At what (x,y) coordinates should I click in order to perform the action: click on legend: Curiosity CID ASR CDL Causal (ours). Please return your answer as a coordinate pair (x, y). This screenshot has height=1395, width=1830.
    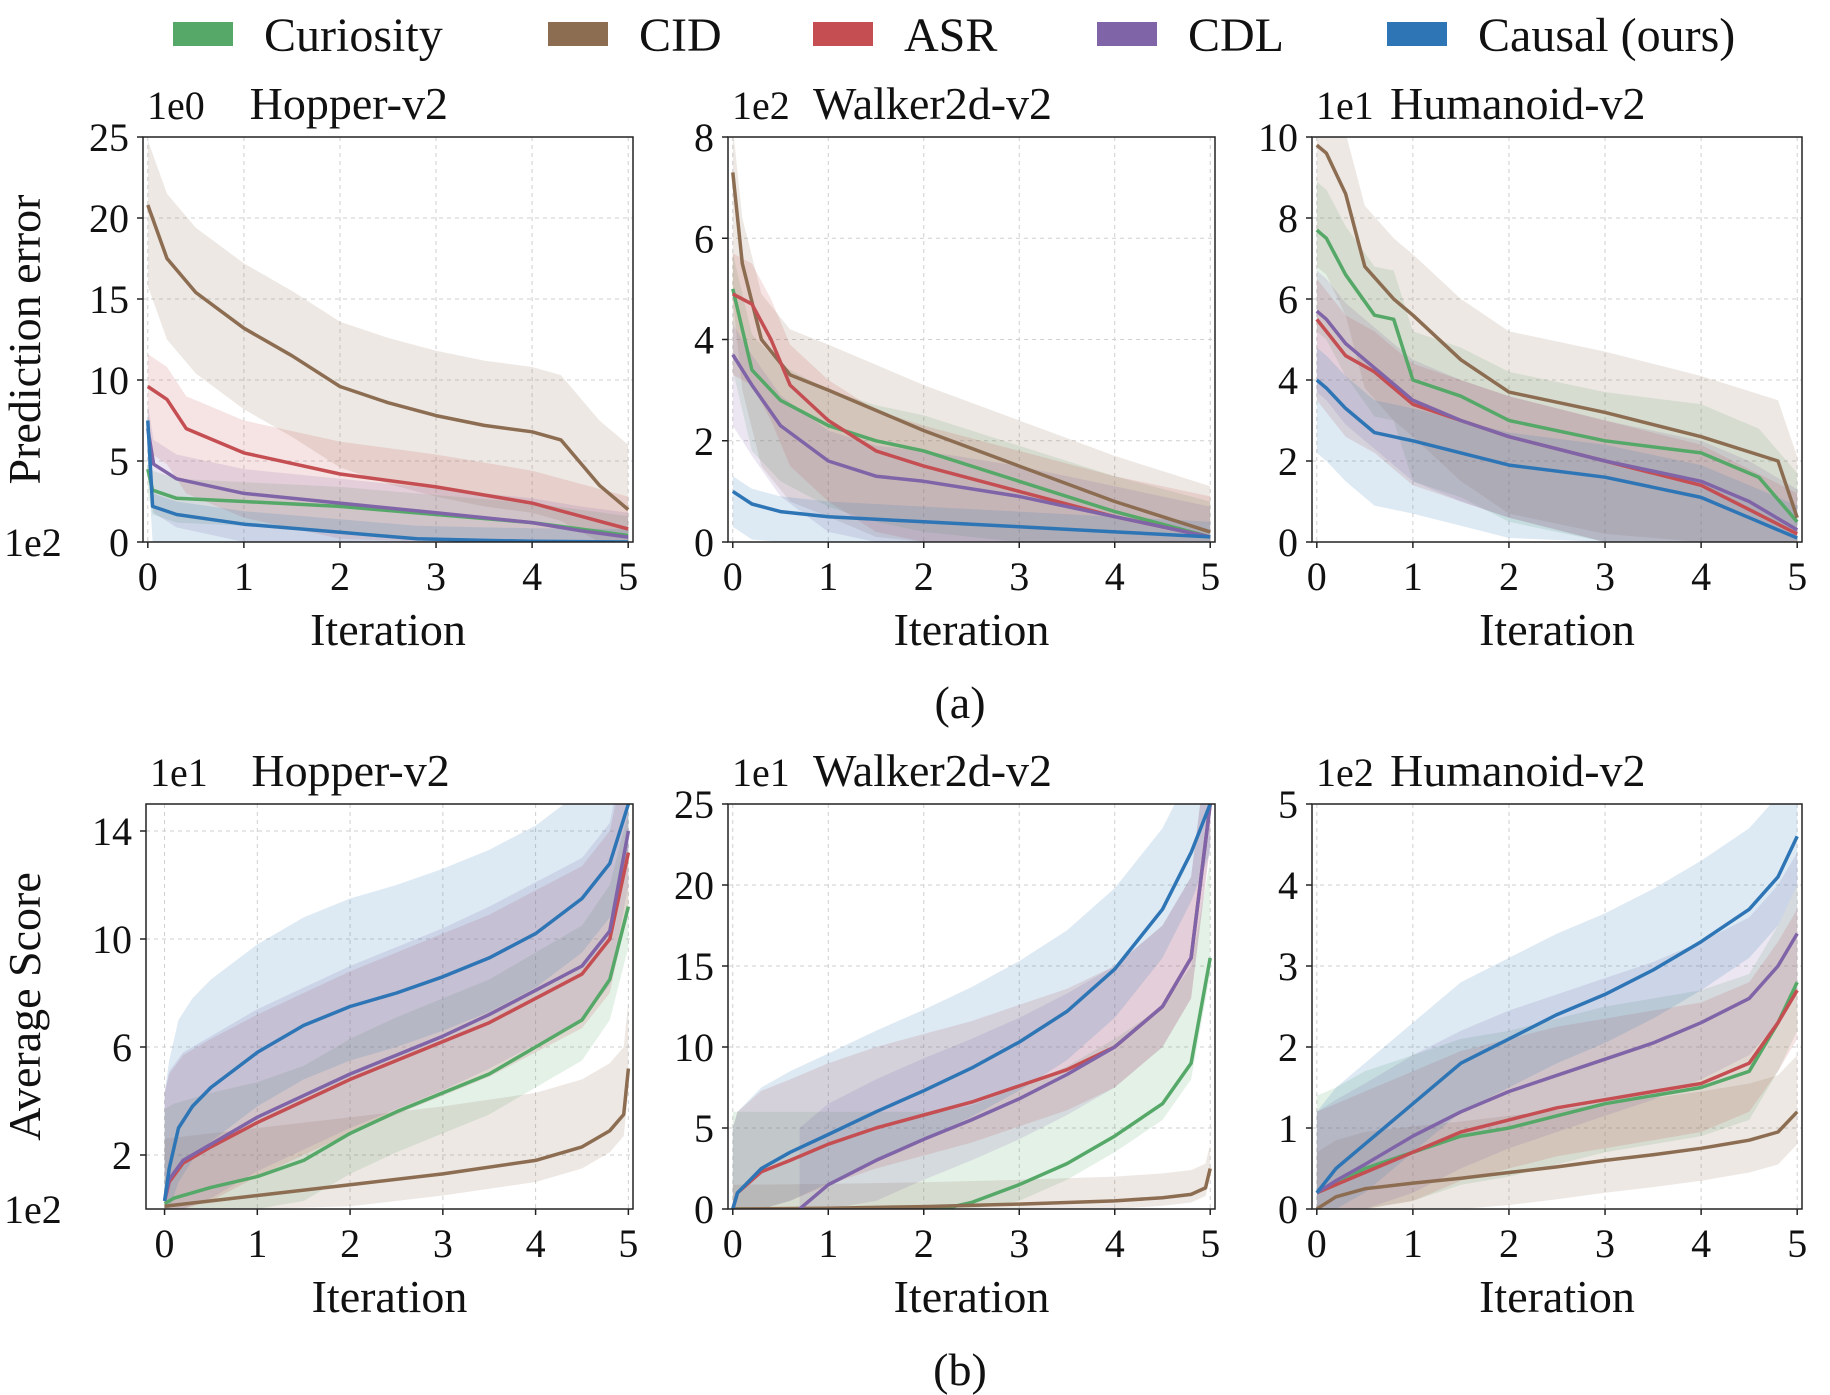
    Looking at the image, I should click on (954, 35).